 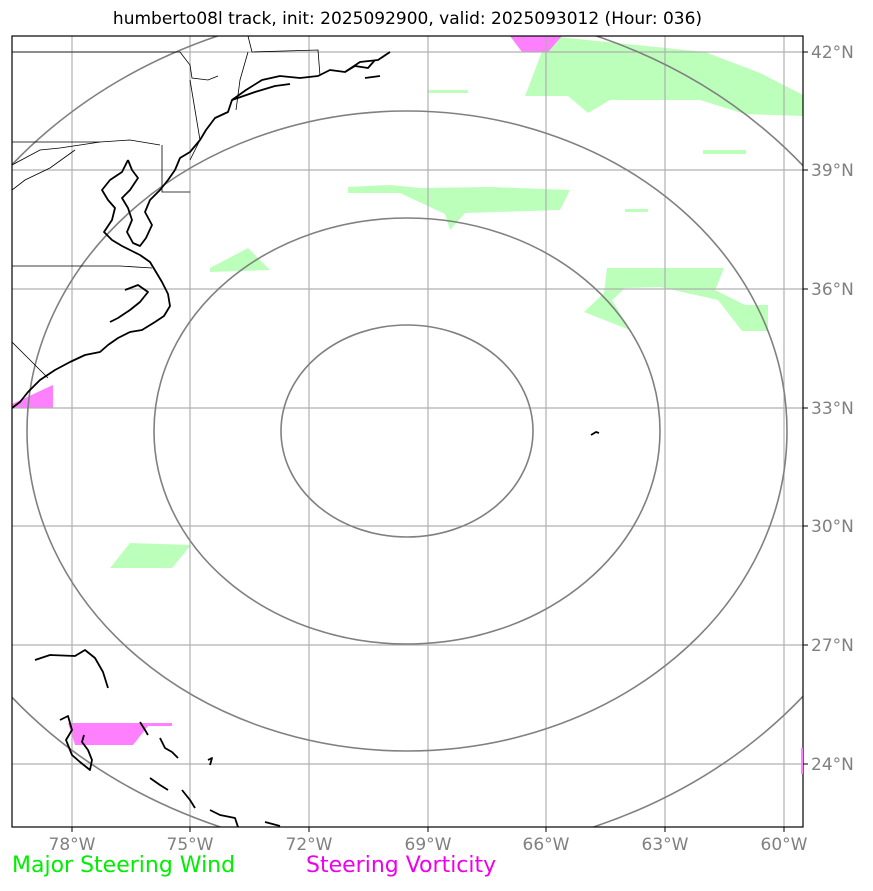 I want to click on wind-area-small-north, so click(x=448, y=91).